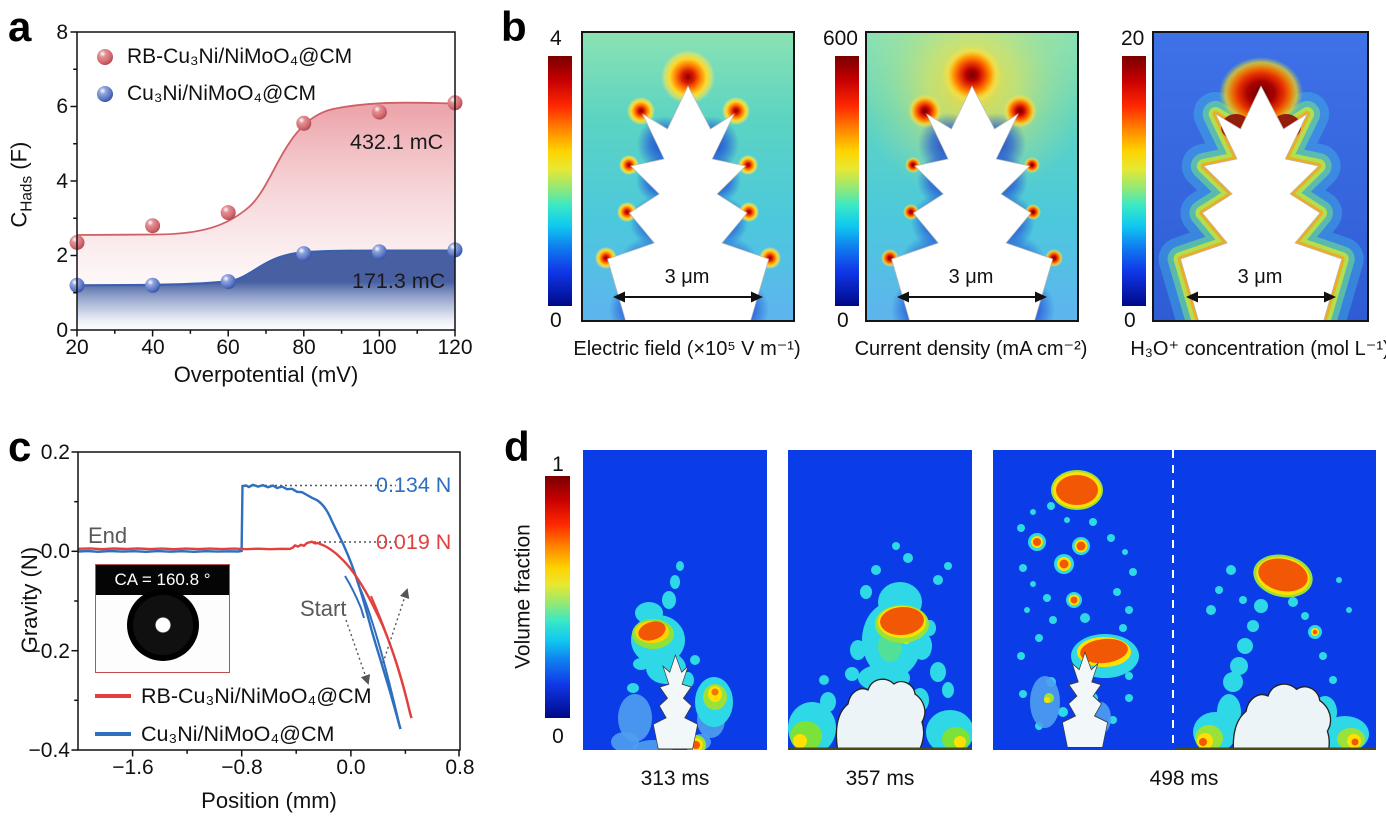 The height and width of the screenshot is (830, 1386). What do you see at coordinates (133, 767) in the screenshot?
I see `c-xtick-1: −1.6` at bounding box center [133, 767].